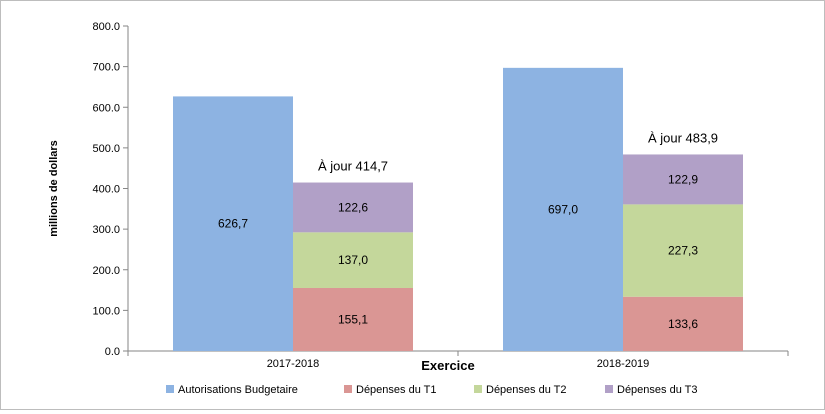 The height and width of the screenshot is (414, 825). I want to click on y-tick-label: 300.0, so click(106, 230).